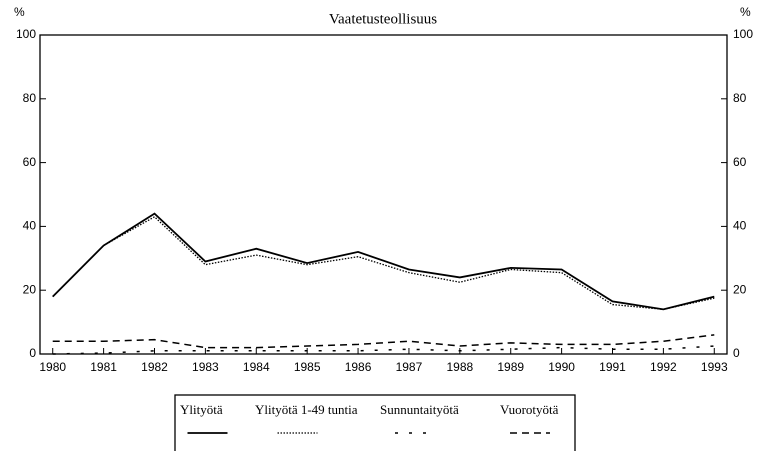 Image resolution: width=760 pixels, height=451 pixels. I want to click on y2-tick-label: 40, so click(740, 226).